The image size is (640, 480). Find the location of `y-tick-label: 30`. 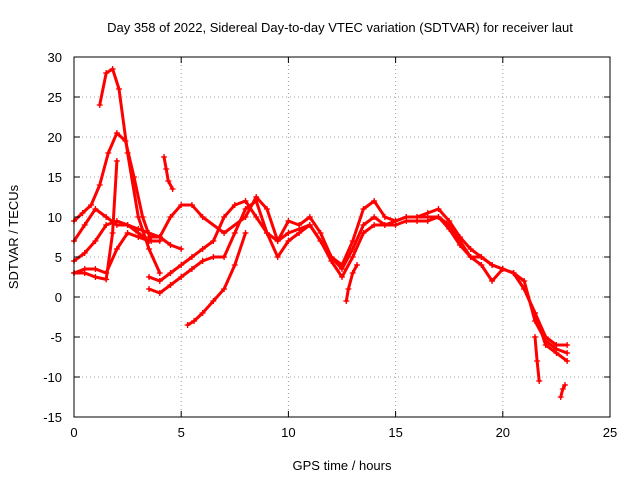

y-tick-label: 30 is located at coordinates (55, 57).